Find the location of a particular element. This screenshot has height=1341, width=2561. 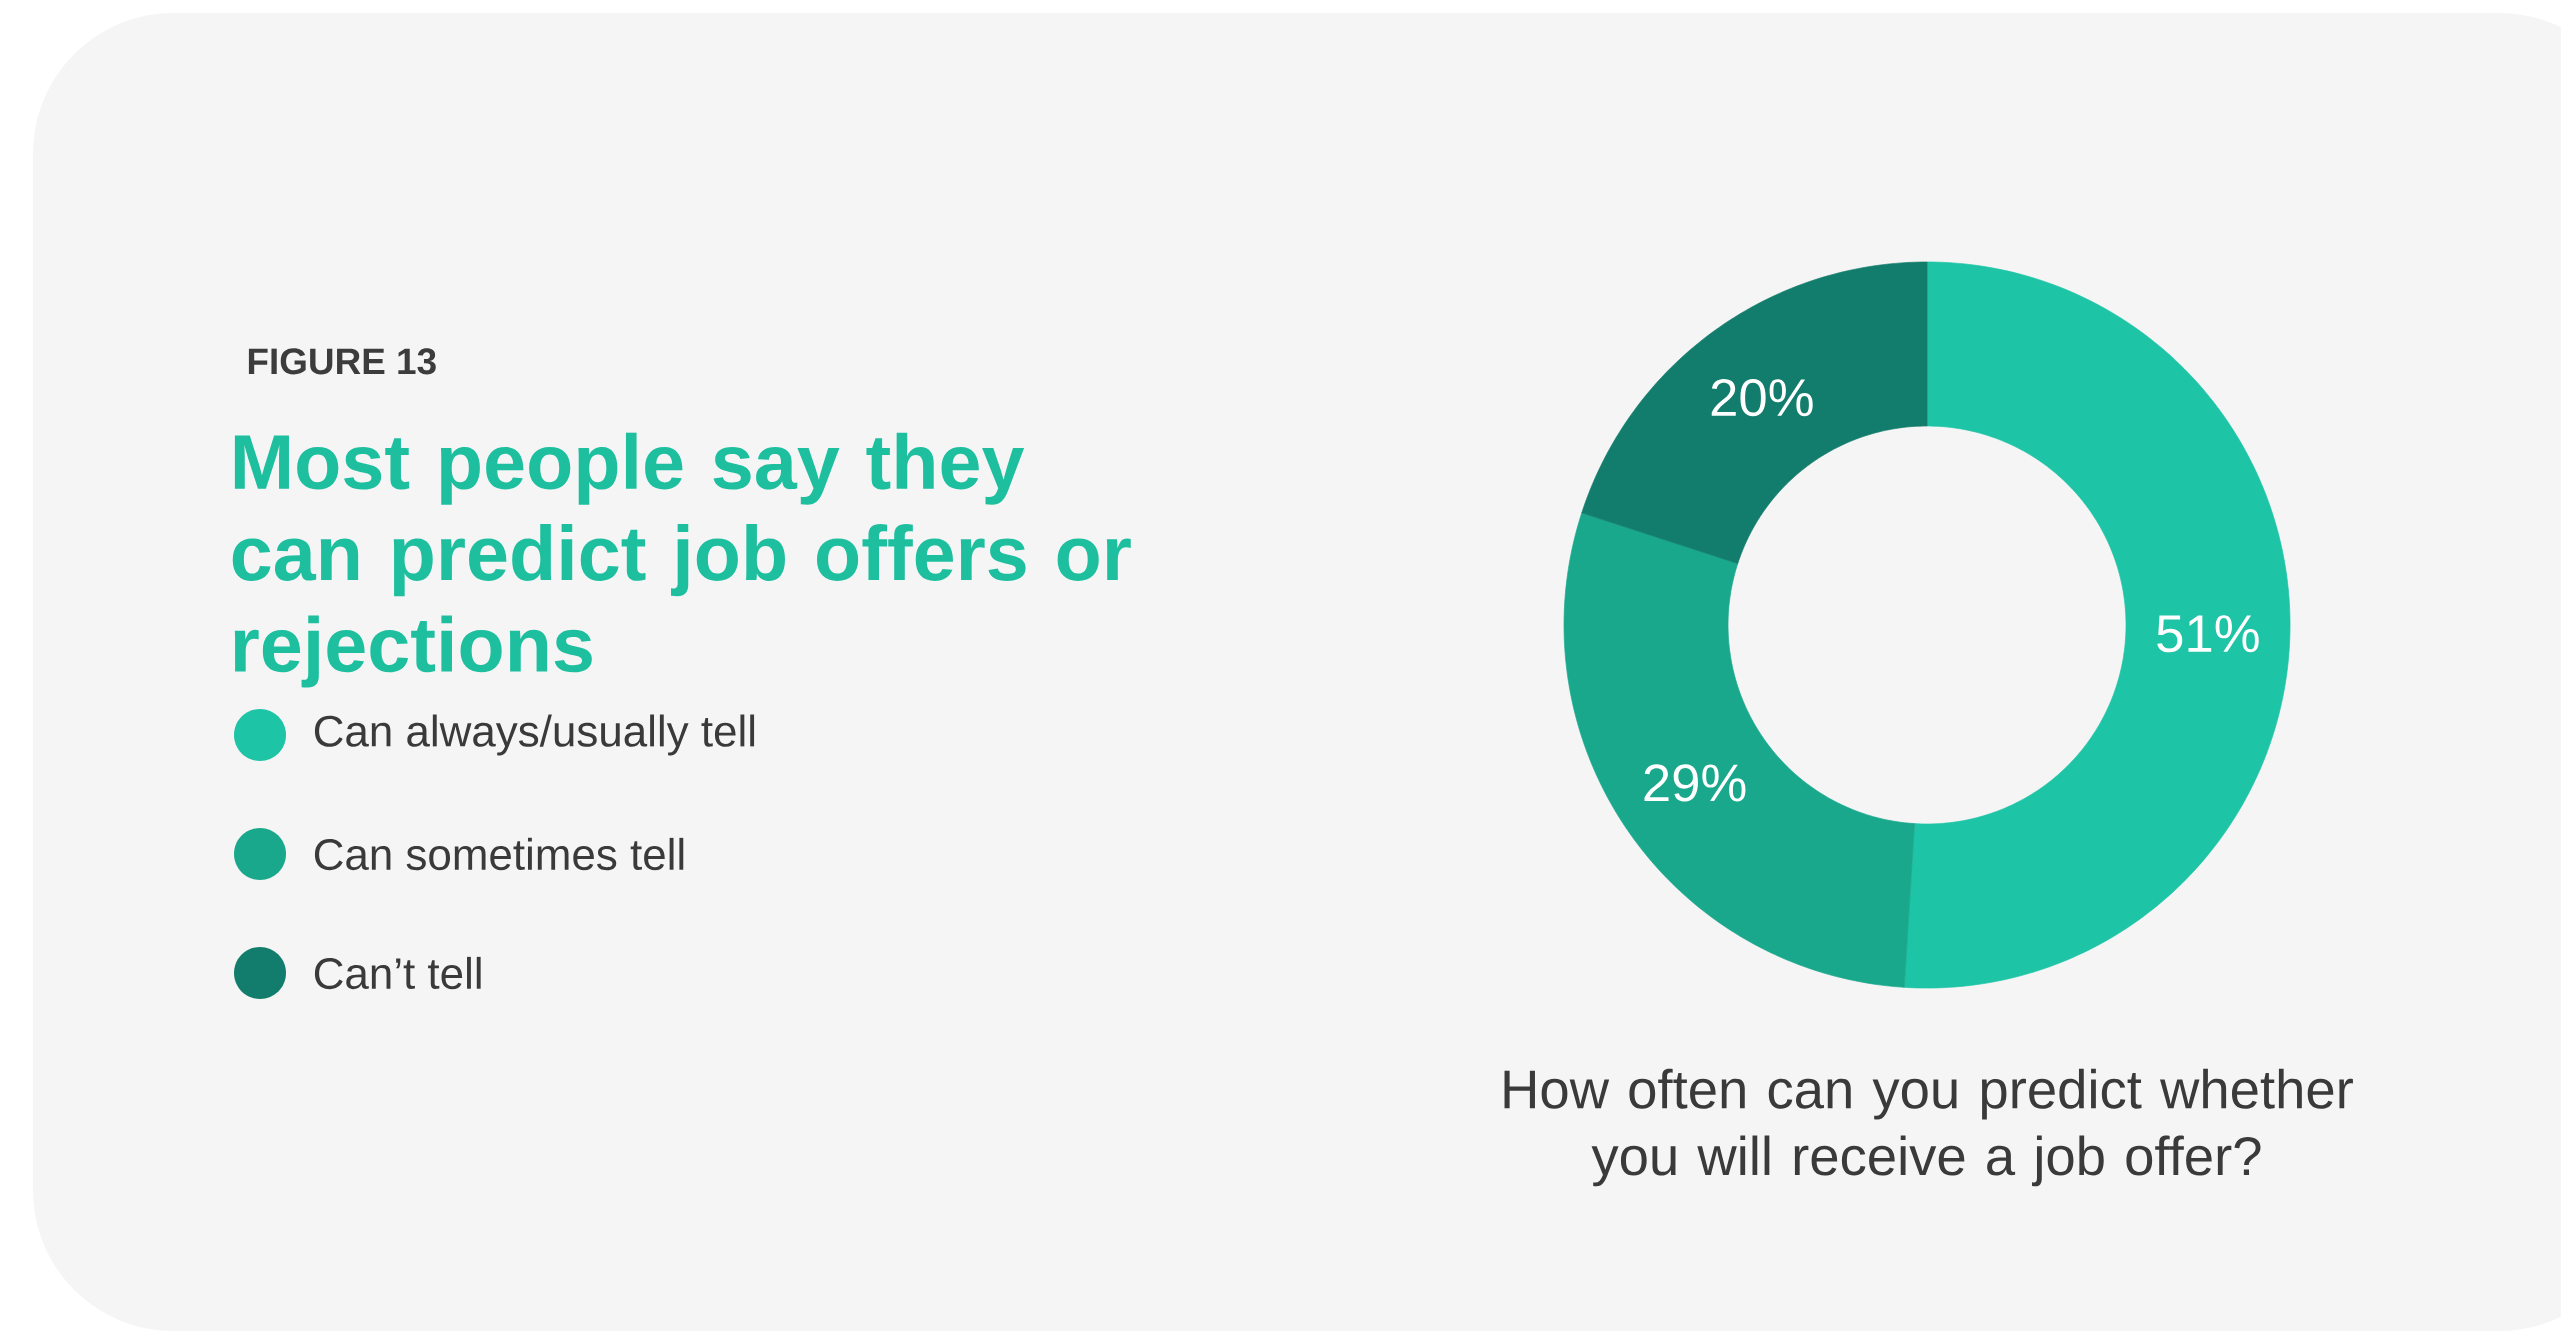

text: Most people say they can predict job offers or rejections is located at coordinates (681, 560).